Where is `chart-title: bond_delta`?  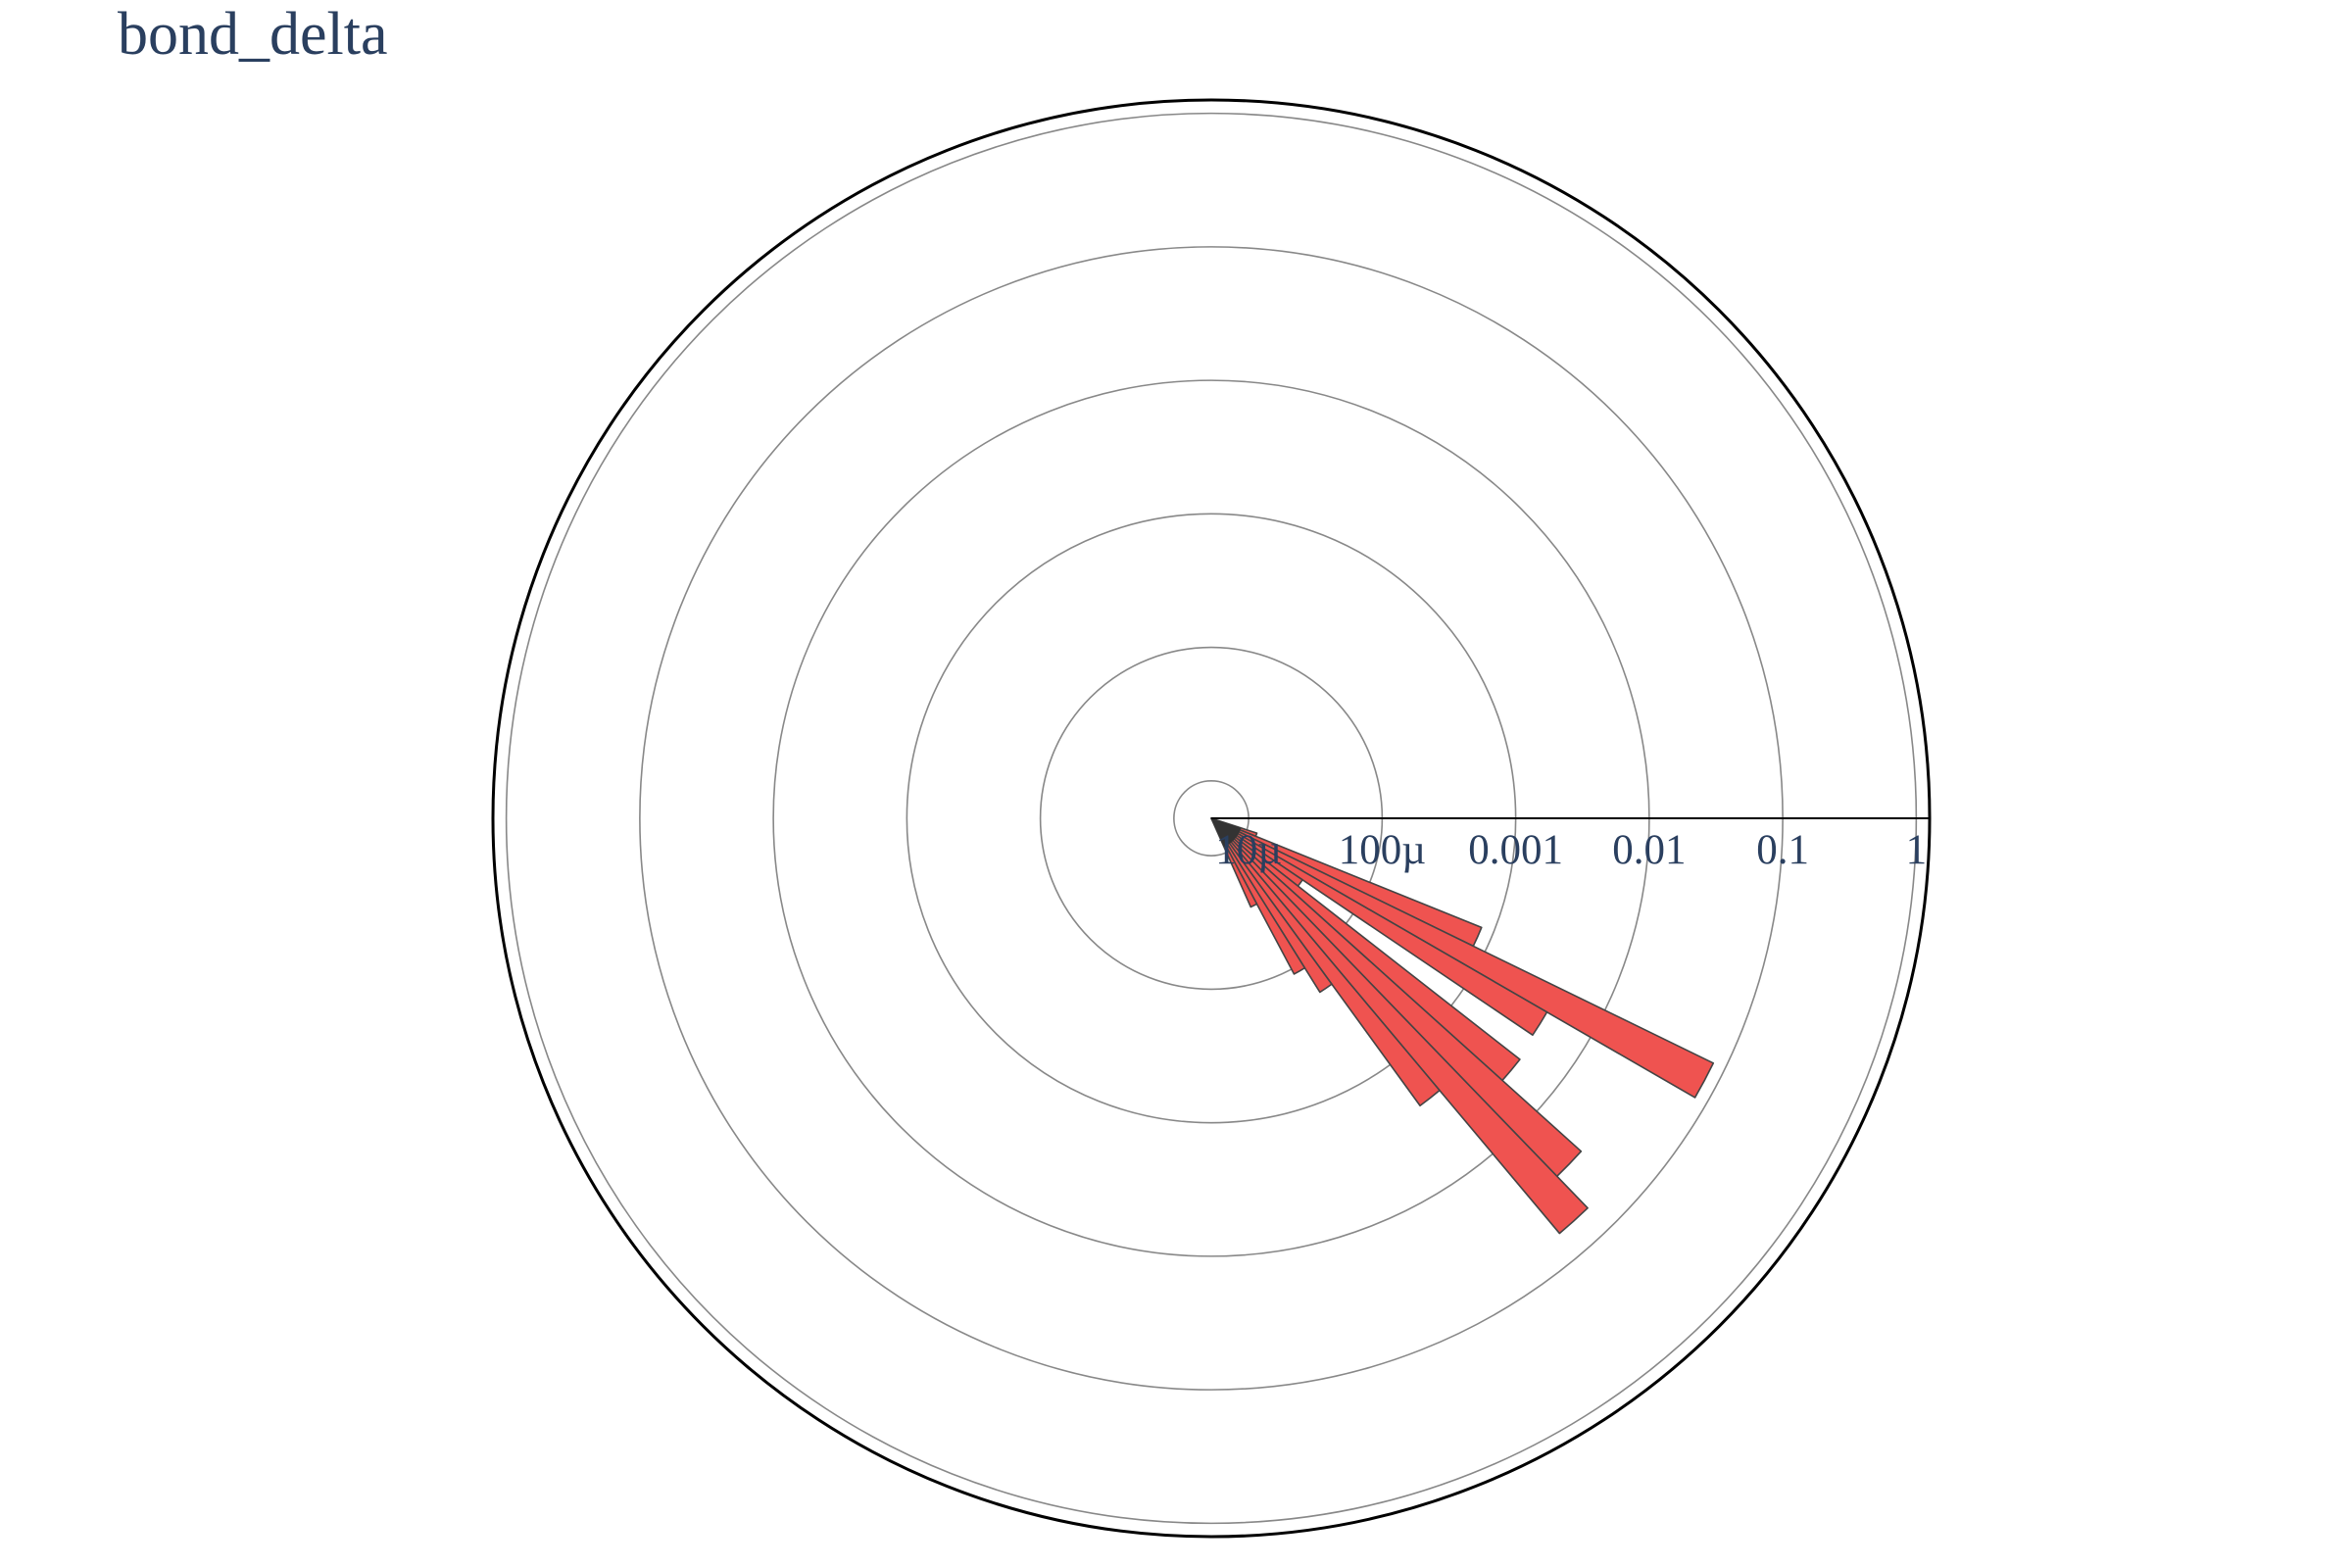 chart-title: bond_delta is located at coordinates (253, 34).